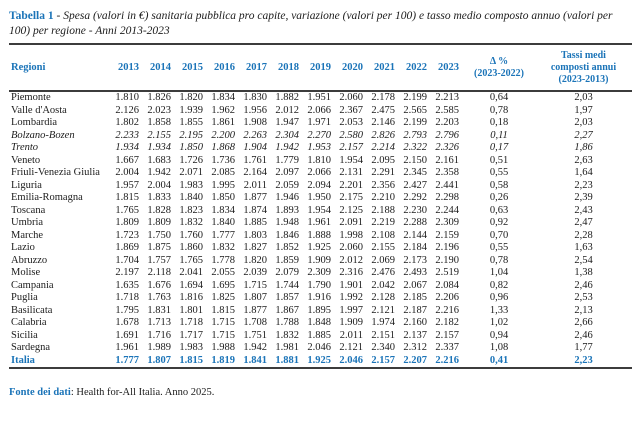 The image size is (641, 430). What do you see at coordinates (191, 172) in the screenshot?
I see `year-value-cell: 2.071` at bounding box center [191, 172].